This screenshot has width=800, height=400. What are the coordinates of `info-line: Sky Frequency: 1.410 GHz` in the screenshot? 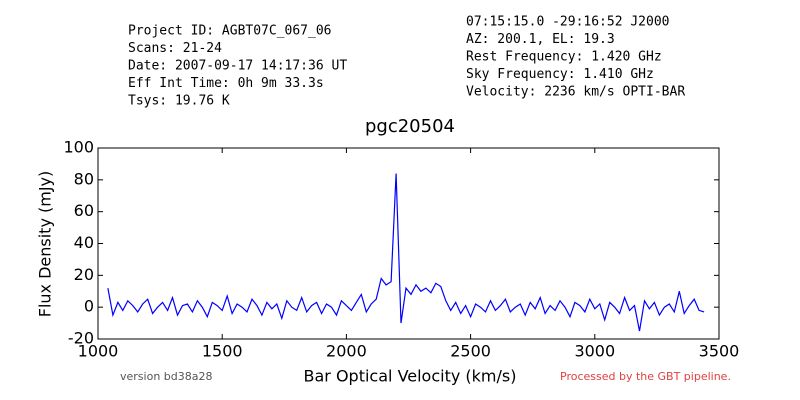 It's located at (560, 74).